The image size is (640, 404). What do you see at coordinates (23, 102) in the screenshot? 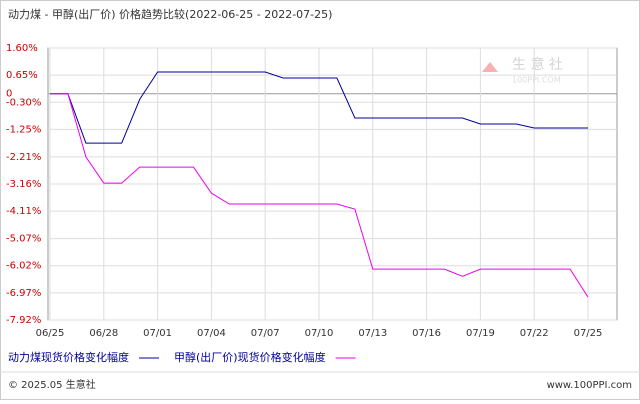
I see `y-tick-label: -0.30%` at bounding box center [23, 102].